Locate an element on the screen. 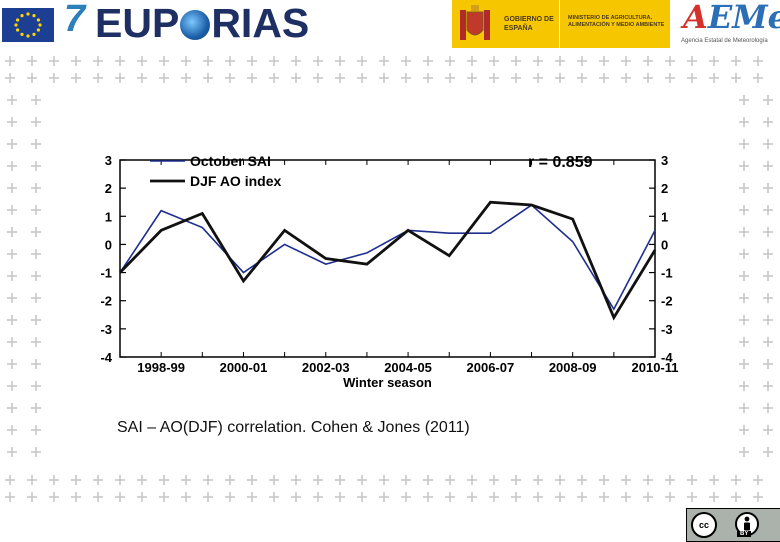  y-tick-label-left: -4 is located at coordinates (106, 357).